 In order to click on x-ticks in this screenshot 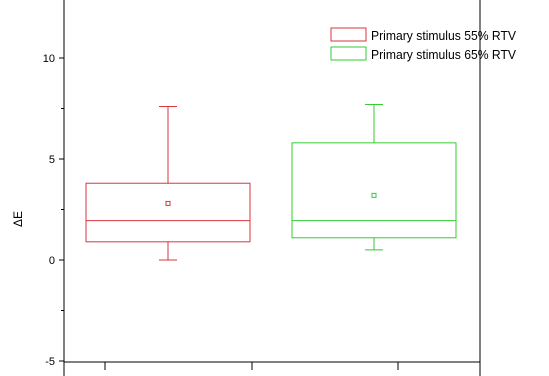, I will do `click(251, 366)`.